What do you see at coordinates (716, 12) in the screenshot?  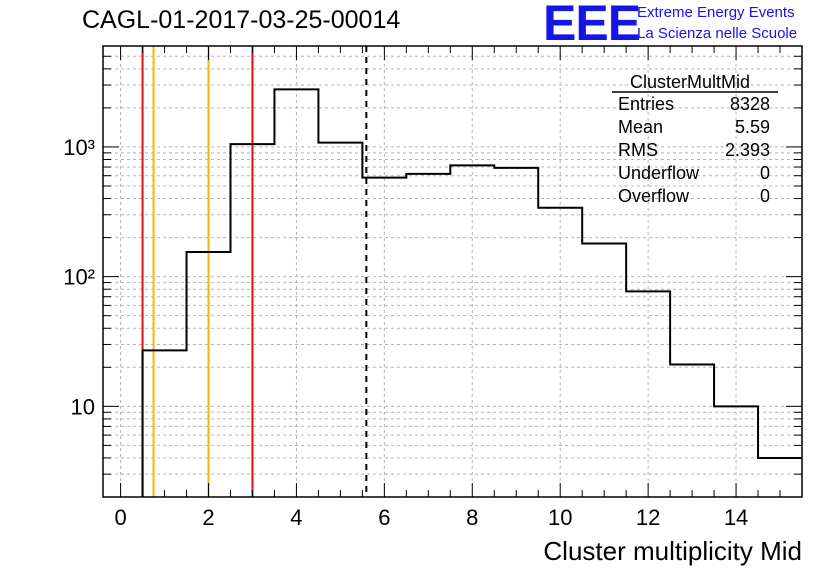 I see `eee-logo-subtitle-1: Extreme Energy Events` at bounding box center [716, 12].